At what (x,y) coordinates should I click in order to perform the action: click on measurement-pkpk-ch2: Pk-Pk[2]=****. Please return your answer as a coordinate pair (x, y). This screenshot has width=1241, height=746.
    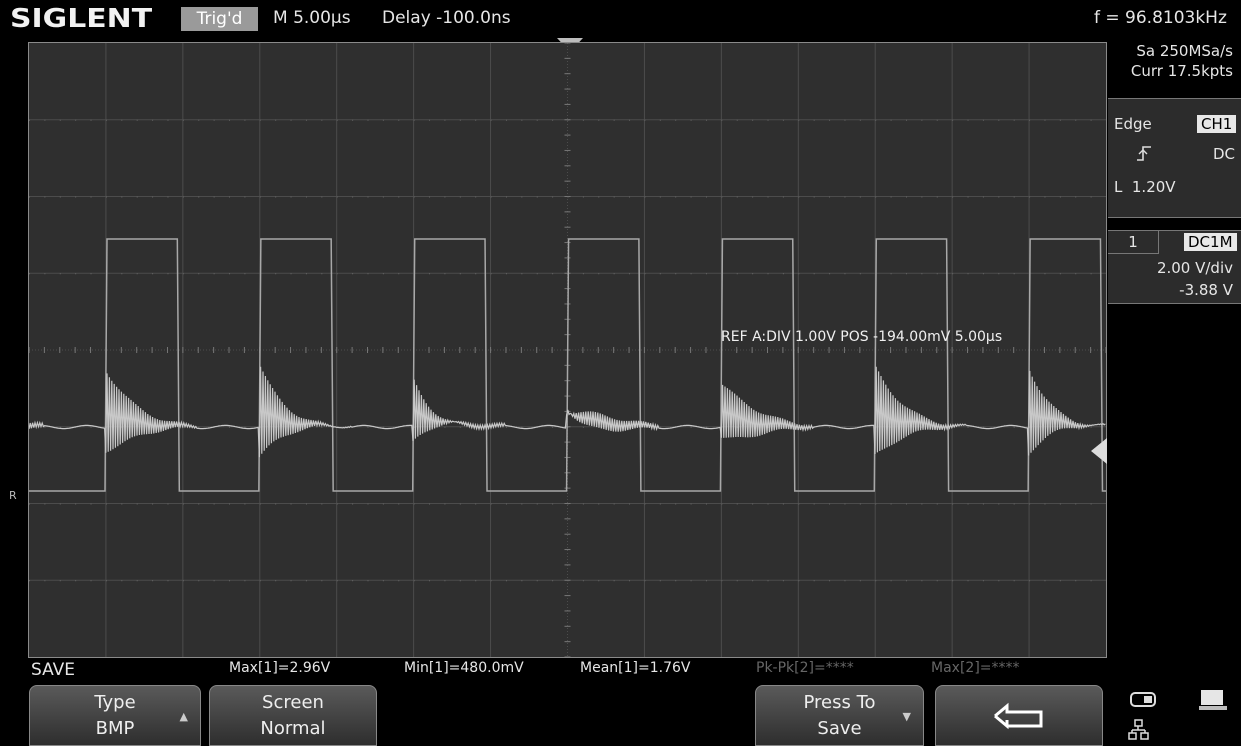
    Looking at the image, I should click on (805, 668).